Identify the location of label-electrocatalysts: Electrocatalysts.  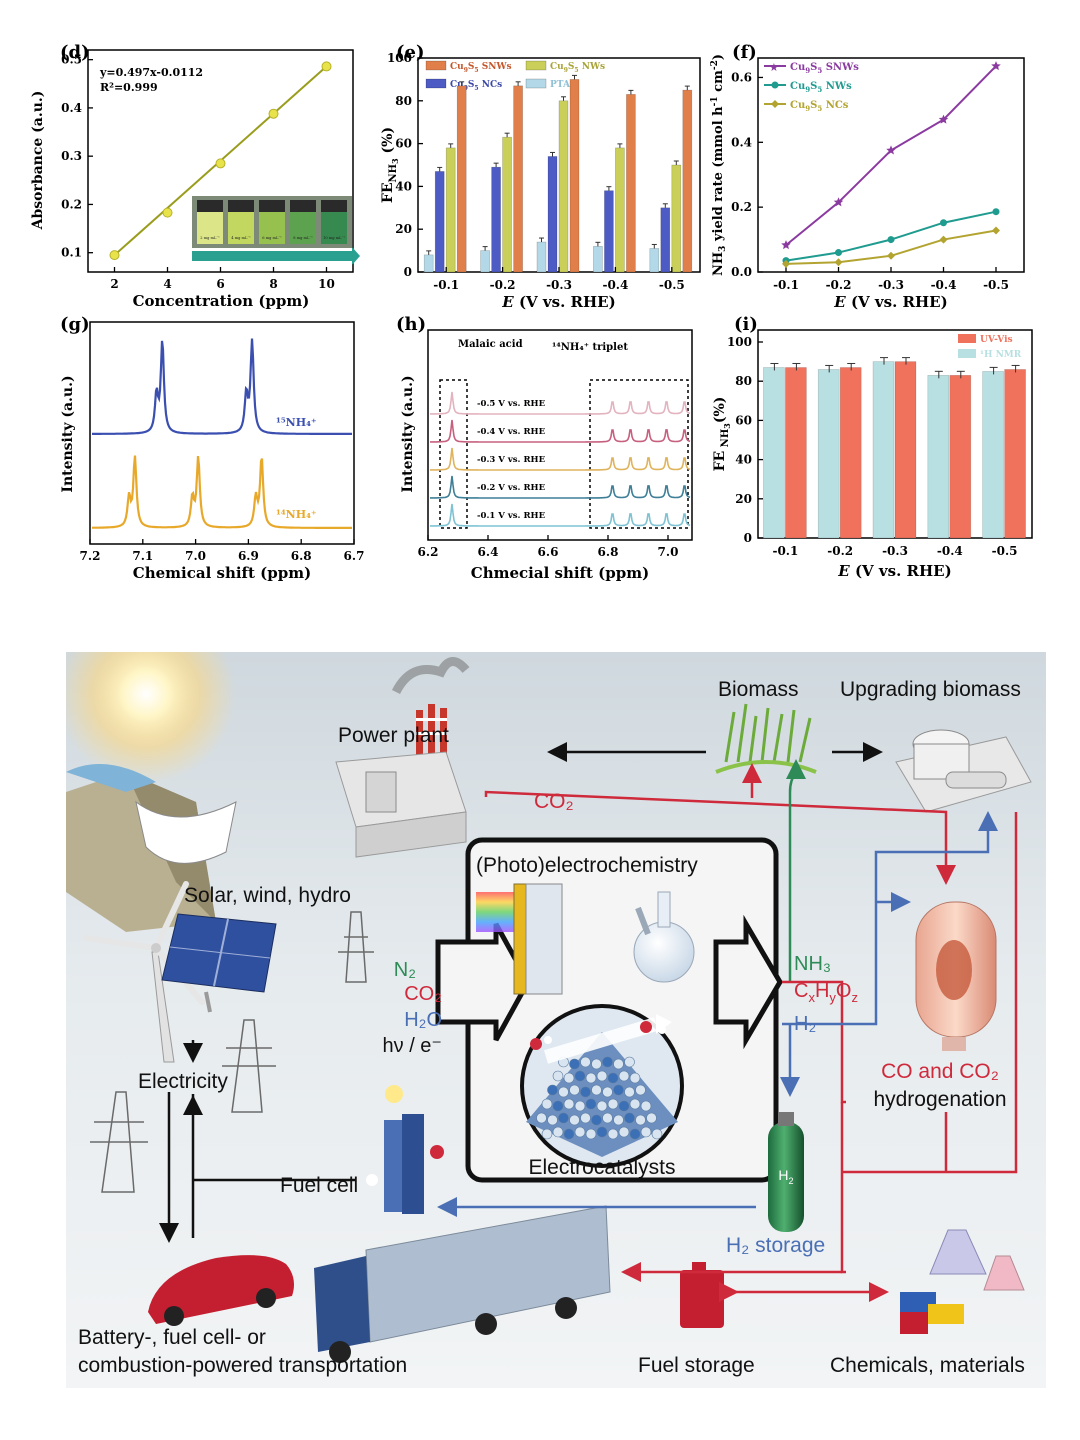
(601, 1167).